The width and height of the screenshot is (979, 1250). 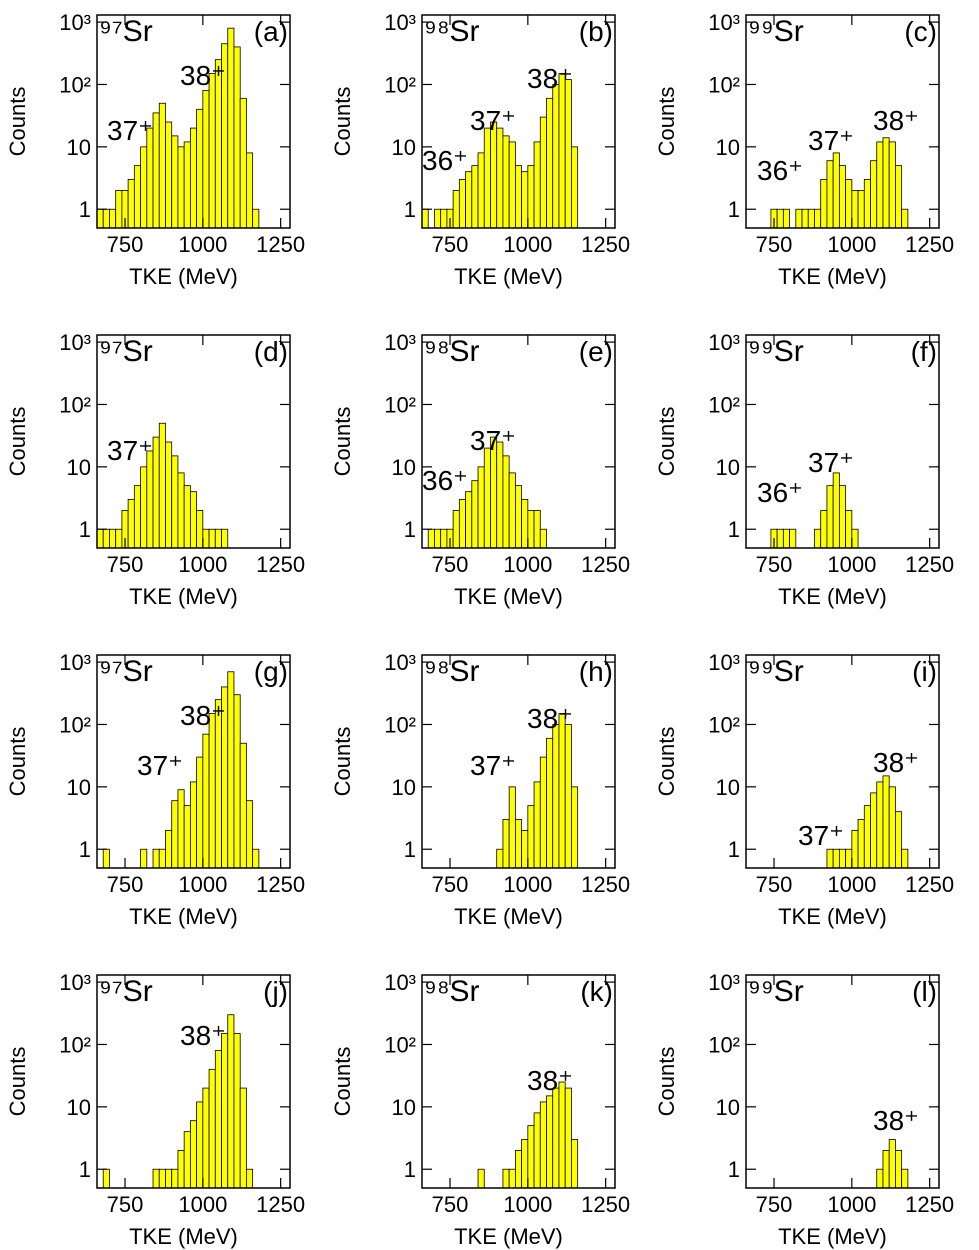 What do you see at coordinates (776, 31) in the screenshot?
I see `isotope-label: ⁹⁹Sr` at bounding box center [776, 31].